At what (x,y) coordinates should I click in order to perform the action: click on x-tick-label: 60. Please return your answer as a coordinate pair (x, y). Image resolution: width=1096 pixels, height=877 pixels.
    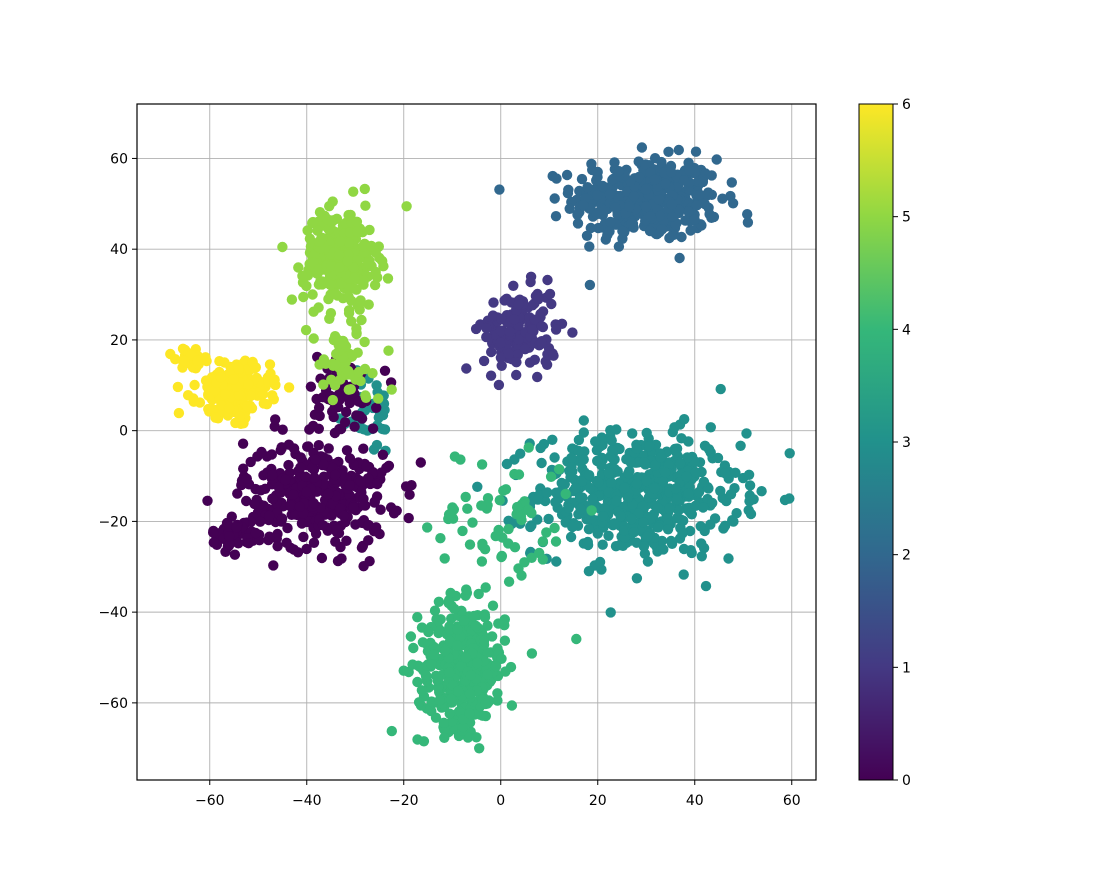
    Looking at the image, I should click on (792, 801).